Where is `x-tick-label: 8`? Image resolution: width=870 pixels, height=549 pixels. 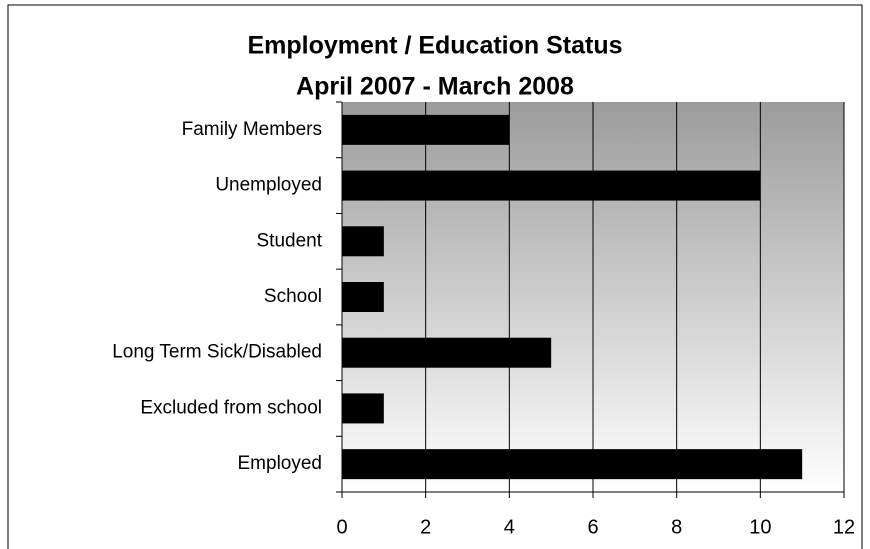
x-tick-label: 8 is located at coordinates (676, 527).